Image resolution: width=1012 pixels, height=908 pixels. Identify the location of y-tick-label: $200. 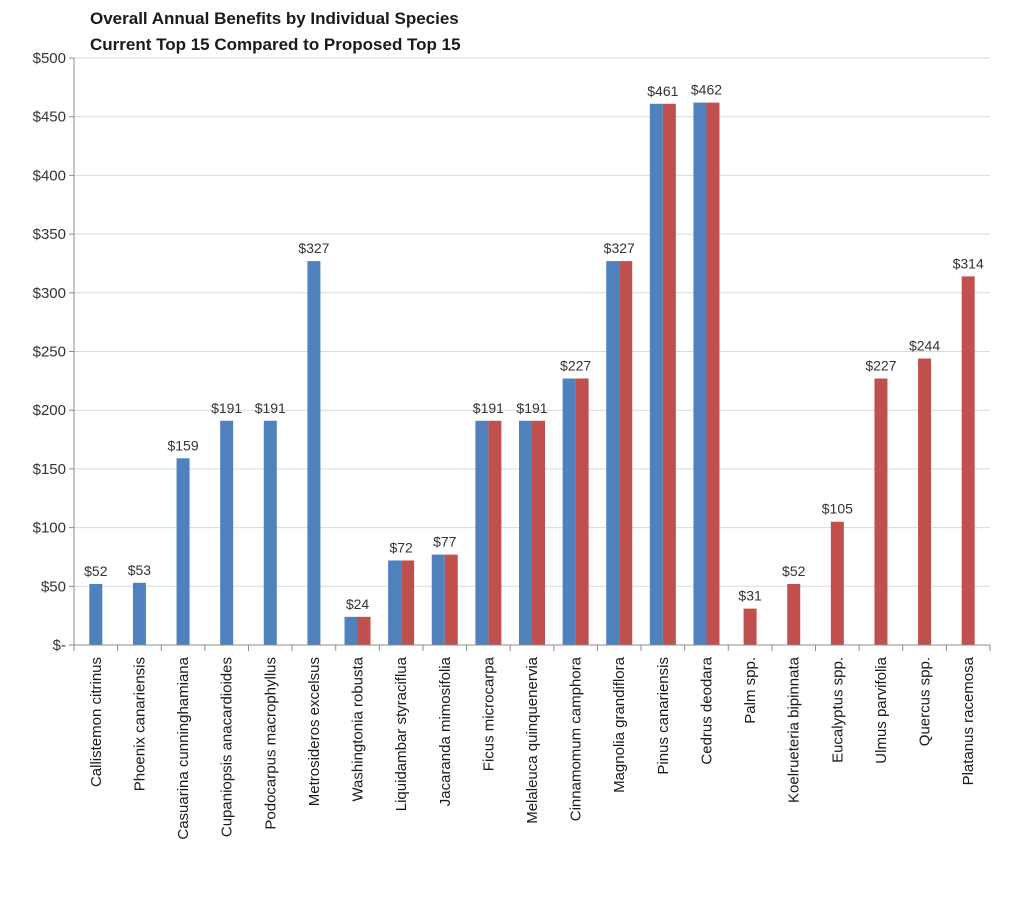
(49, 410).